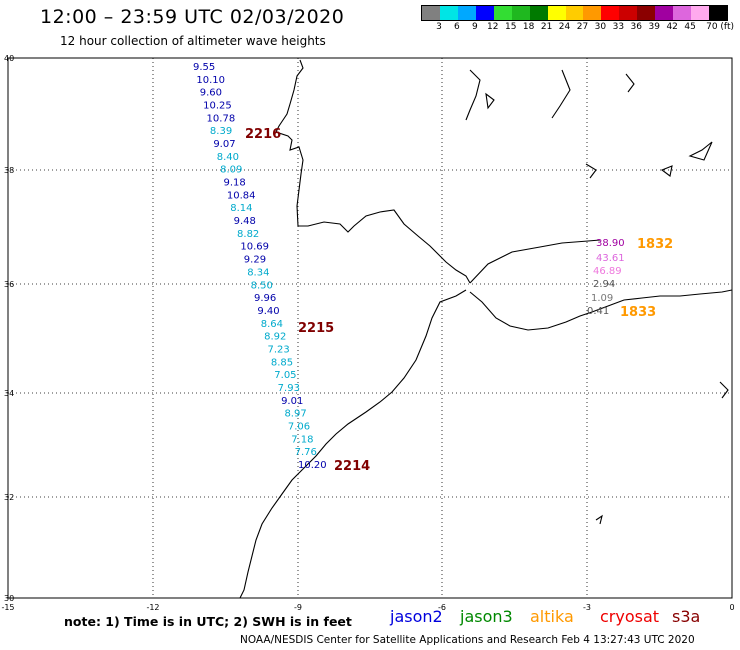  What do you see at coordinates (690, 27) in the screenshot?
I see `scale-label: 45` at bounding box center [690, 27].